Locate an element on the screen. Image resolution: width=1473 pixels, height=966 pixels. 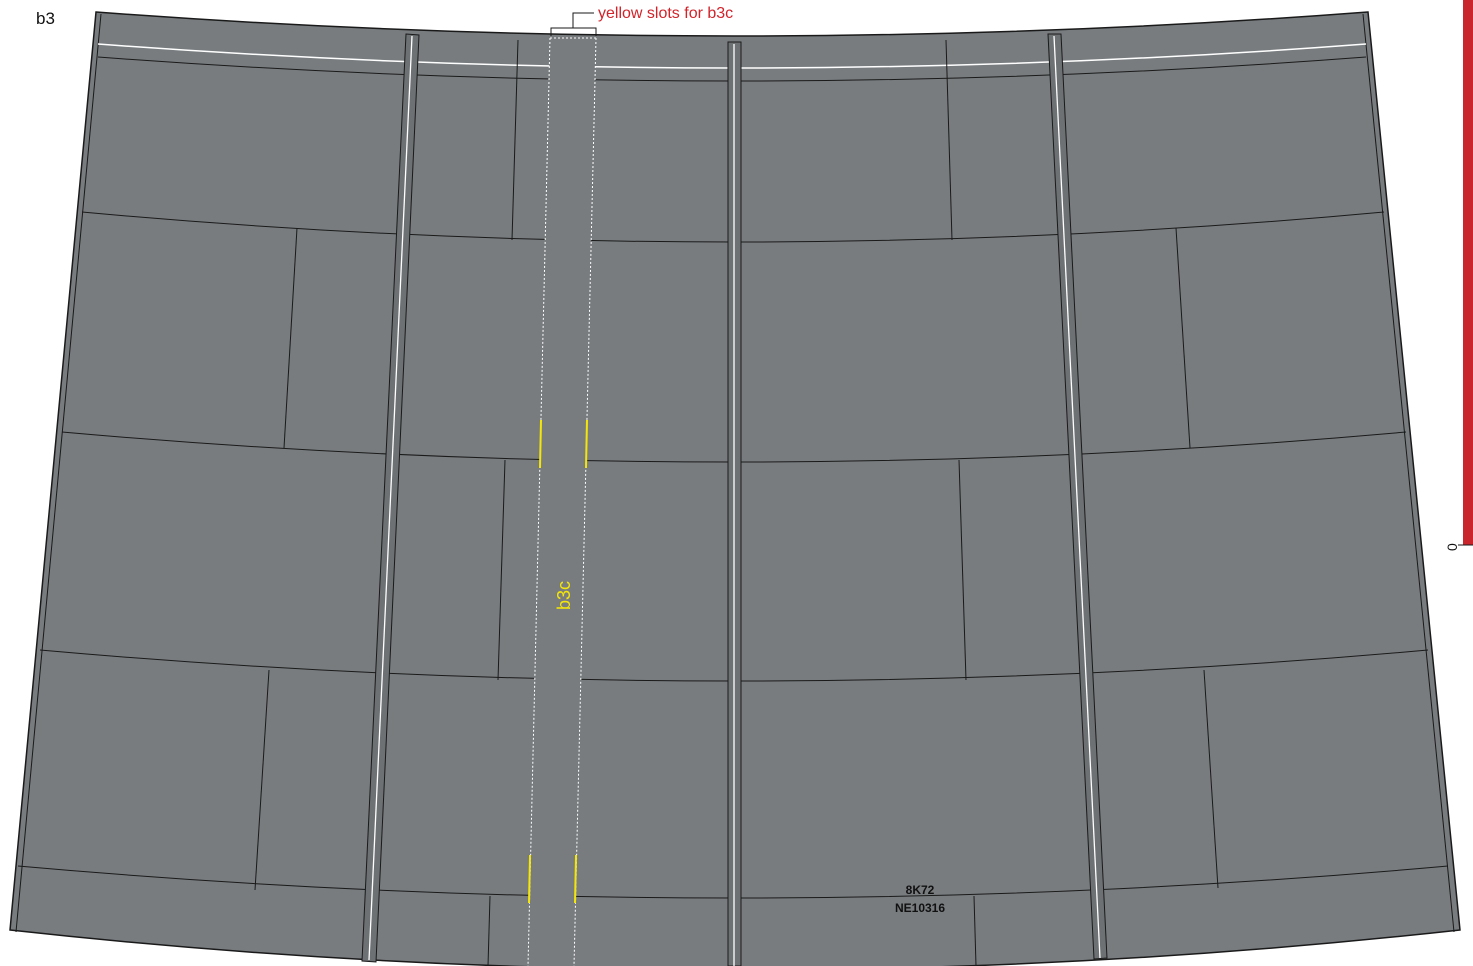
code-line-1: 8K72 is located at coordinates (920, 890).